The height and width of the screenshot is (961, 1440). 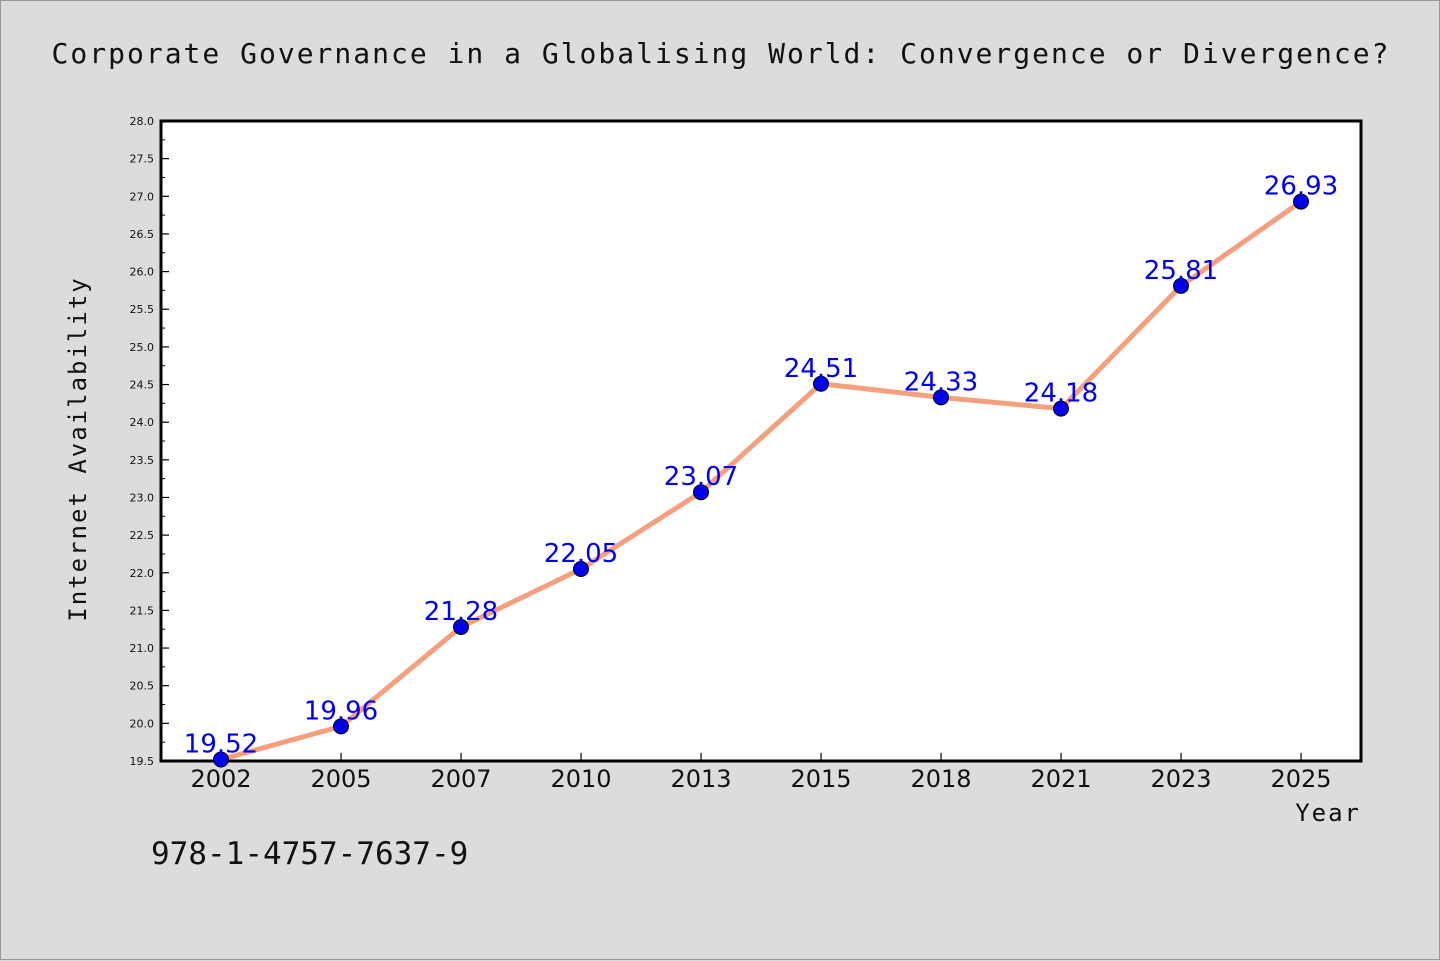 I want to click on x-tick-label: 2025, so click(x=1300, y=779).